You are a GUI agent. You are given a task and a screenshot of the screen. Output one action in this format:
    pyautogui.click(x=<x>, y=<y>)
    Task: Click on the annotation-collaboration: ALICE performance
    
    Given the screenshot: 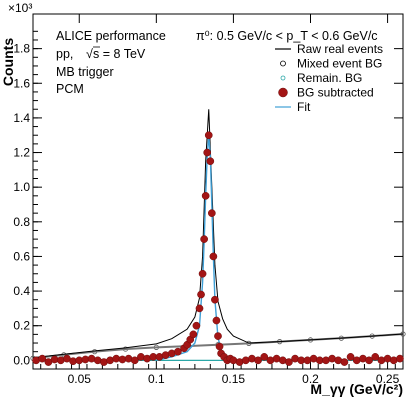 What is the action you would take?
    pyautogui.click(x=111, y=36)
    